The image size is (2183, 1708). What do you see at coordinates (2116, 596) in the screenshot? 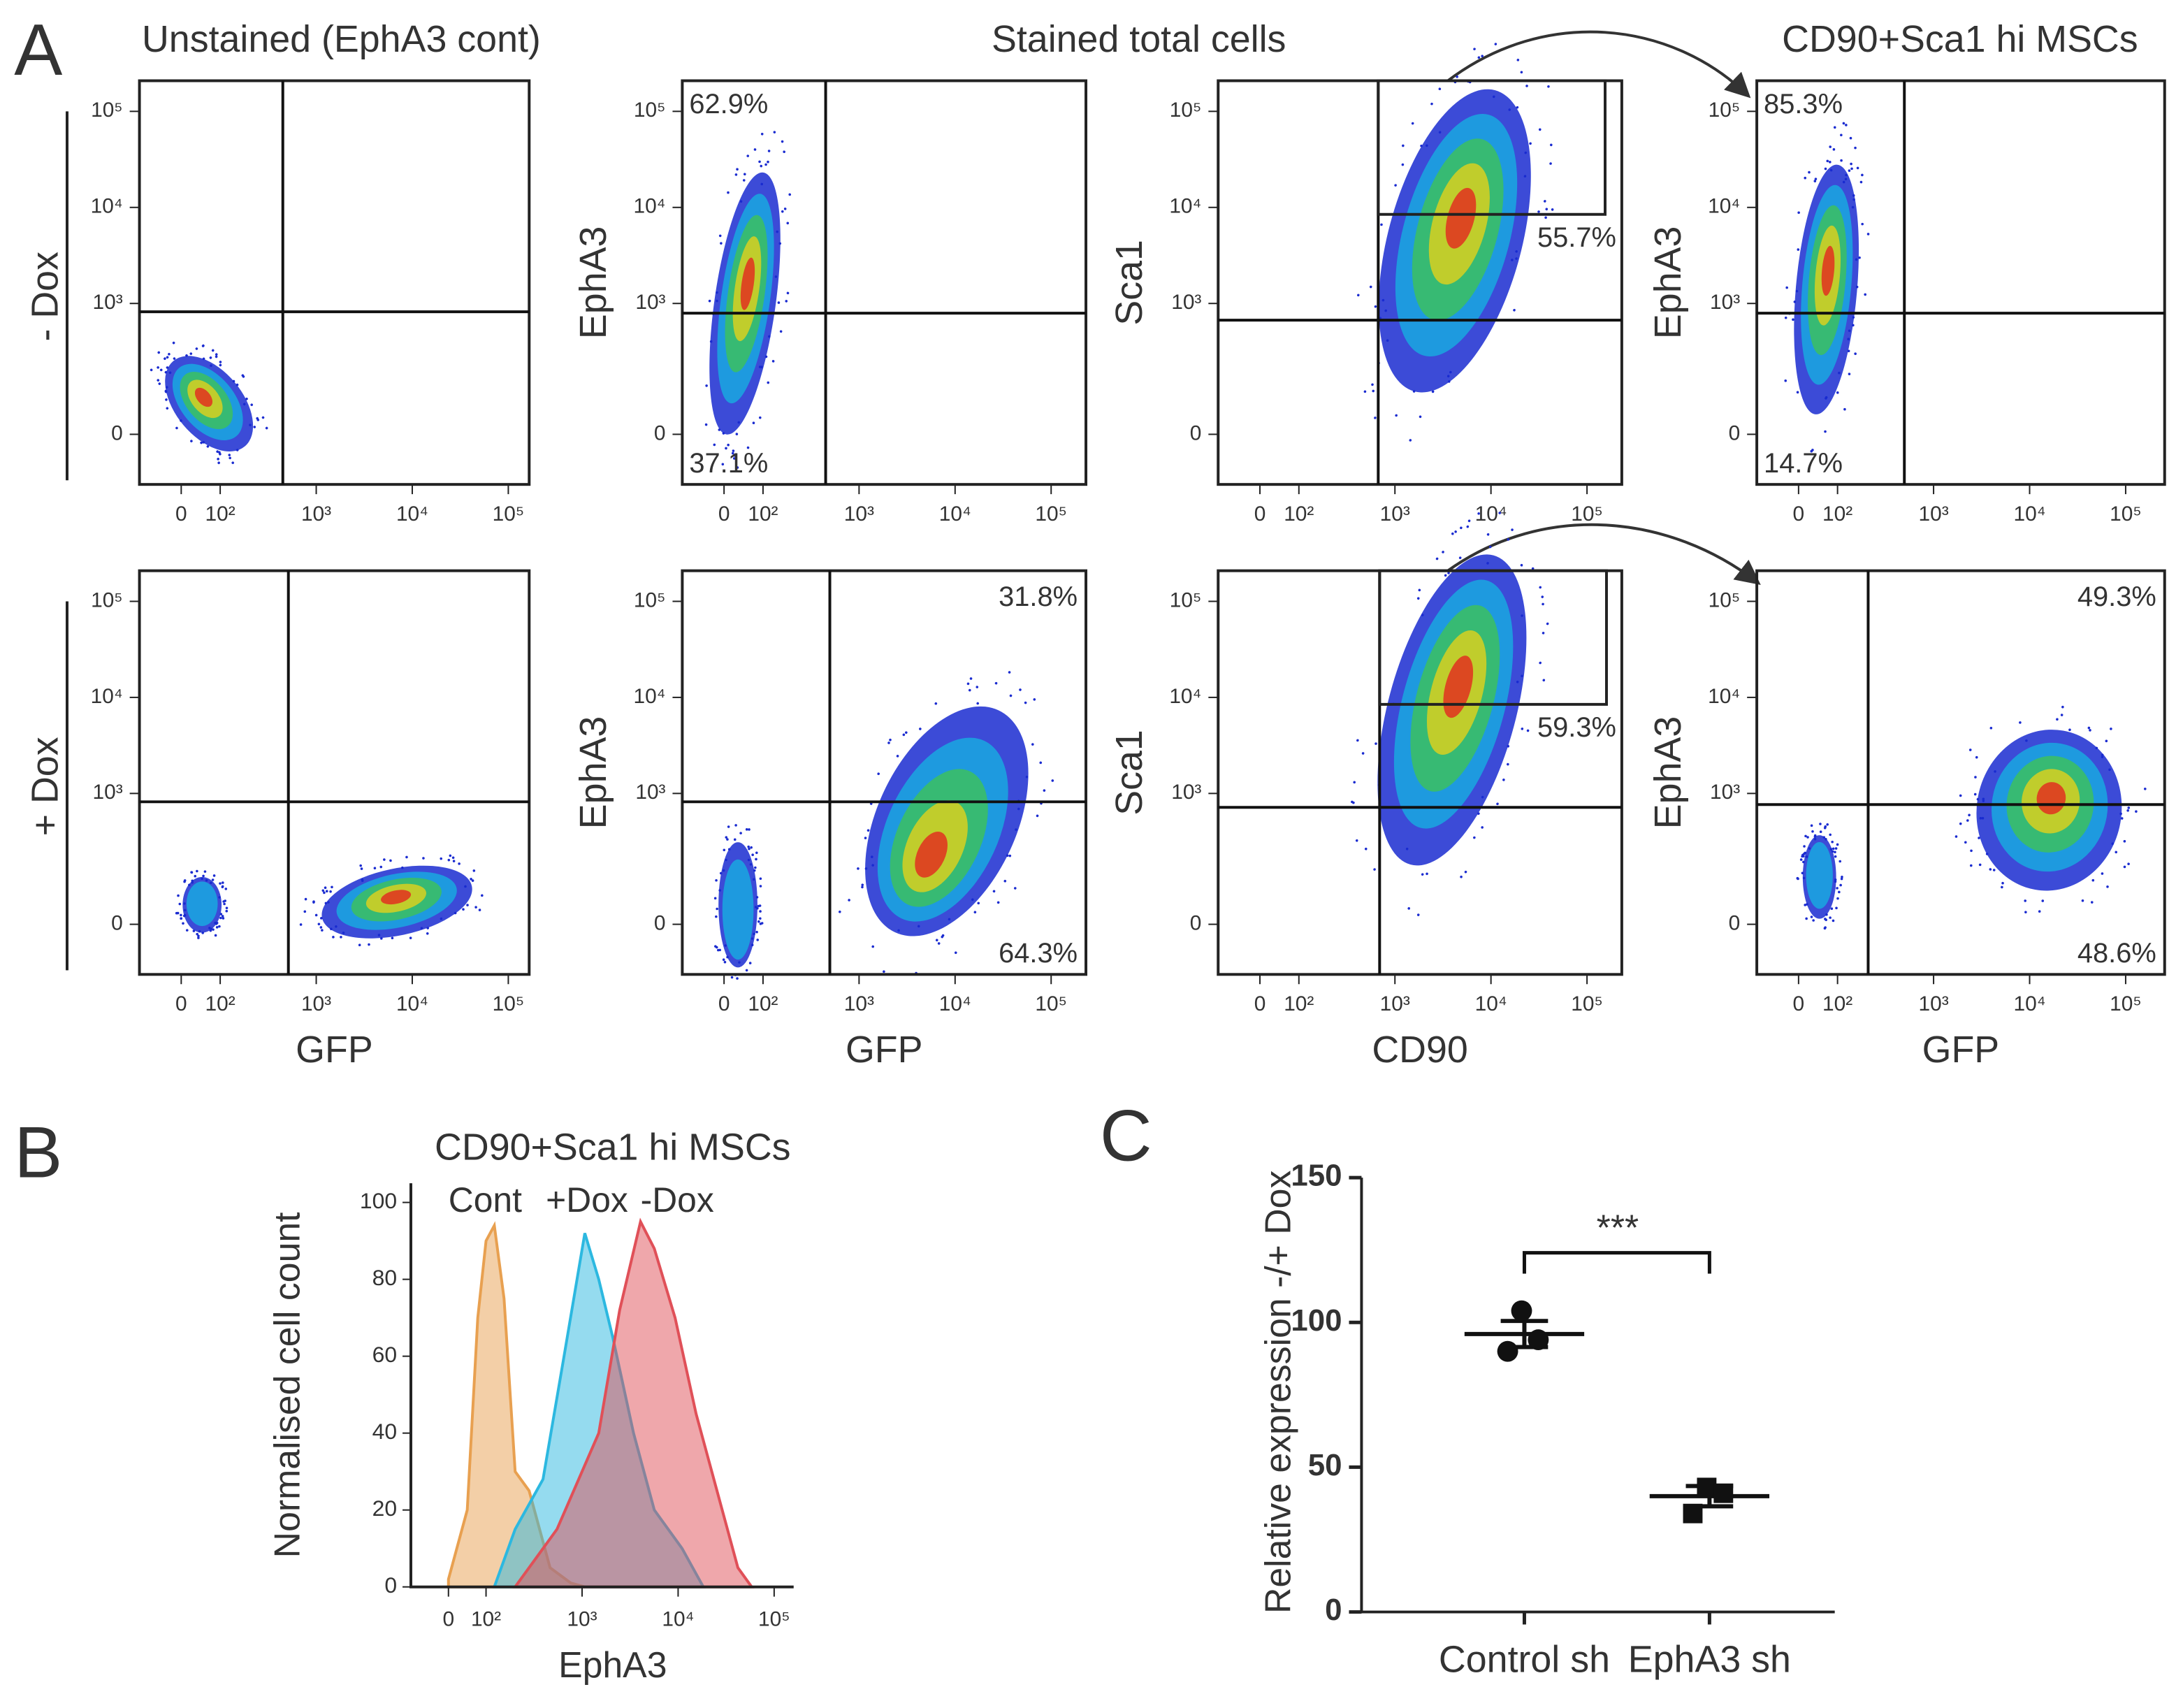
I see `gate-percentage: 49.3%` at bounding box center [2116, 596].